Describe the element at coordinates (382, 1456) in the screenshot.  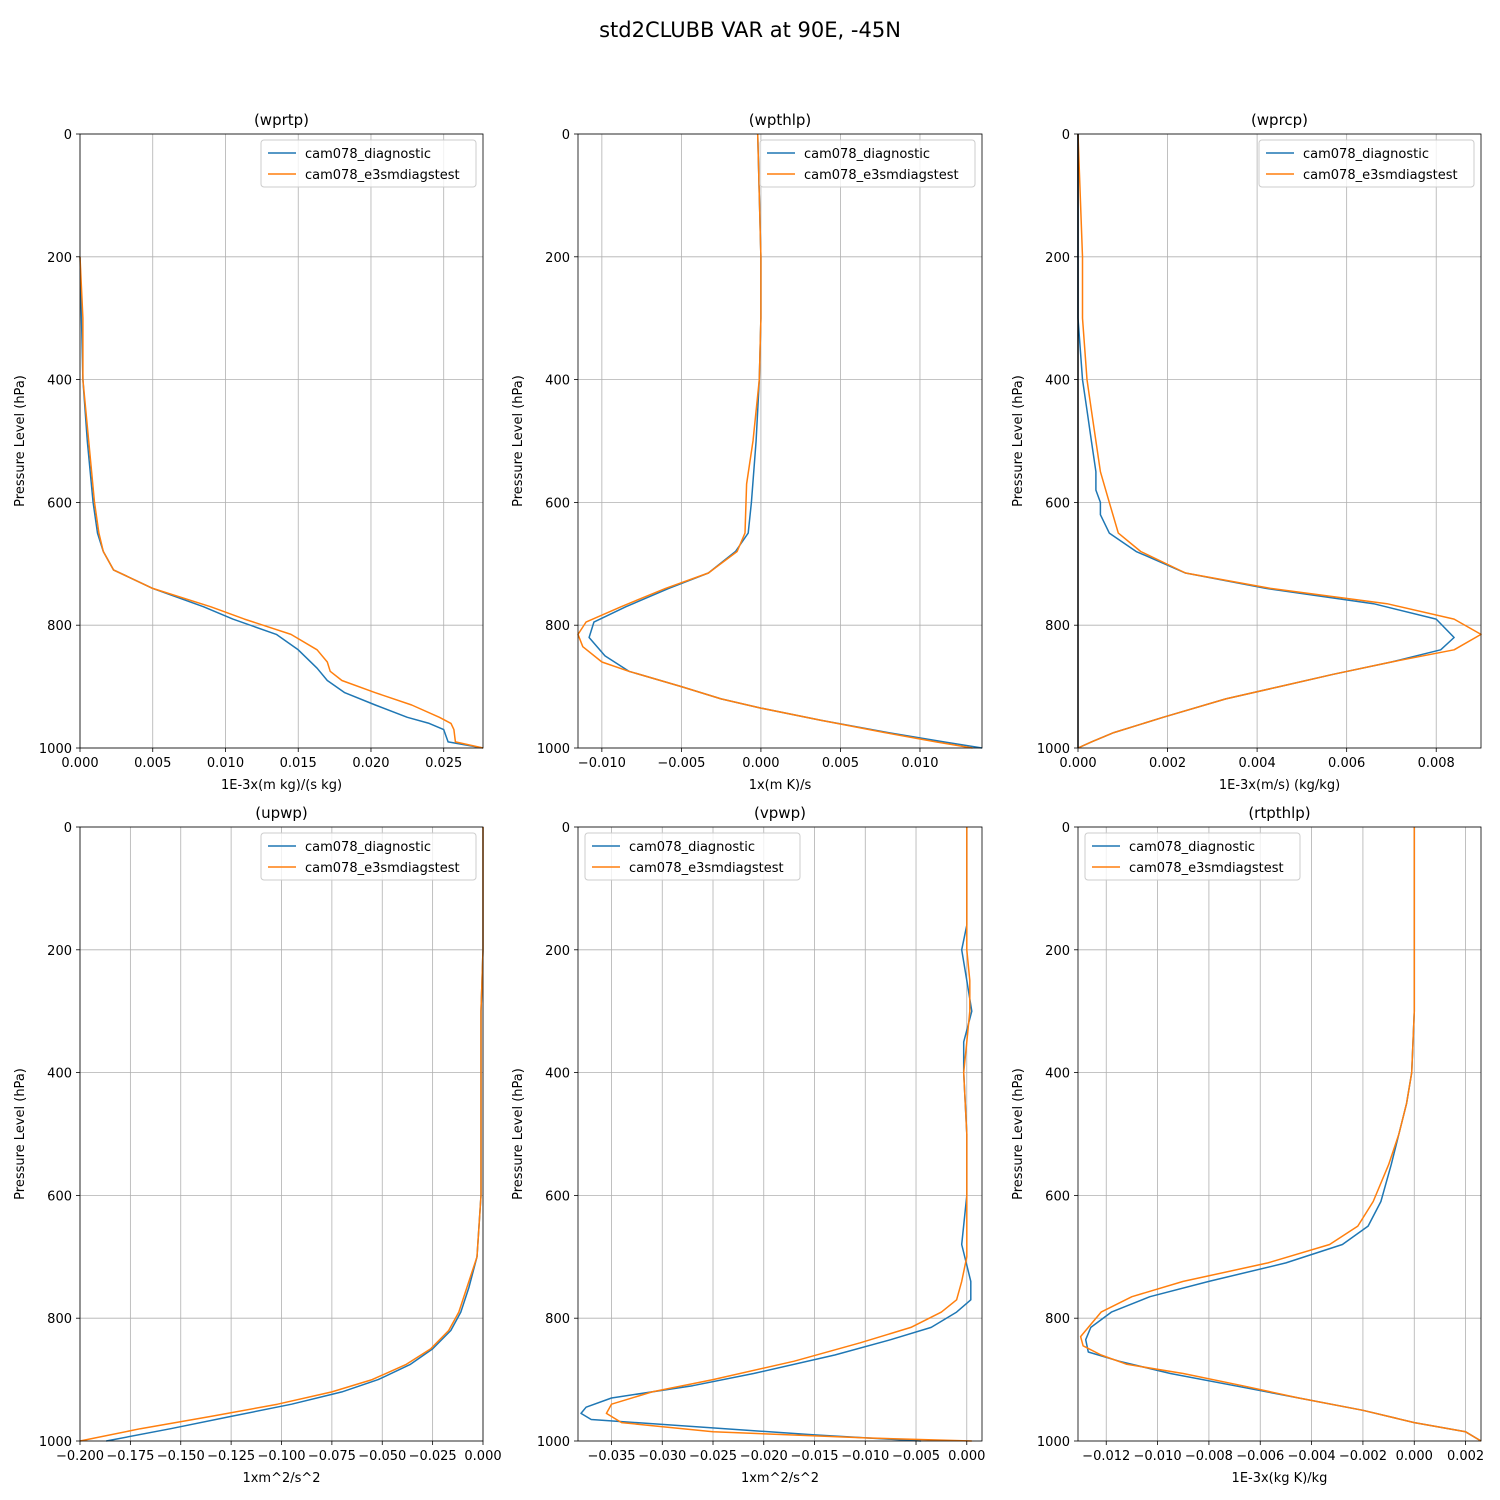
I see `x-tick-label: −0.050` at that location.